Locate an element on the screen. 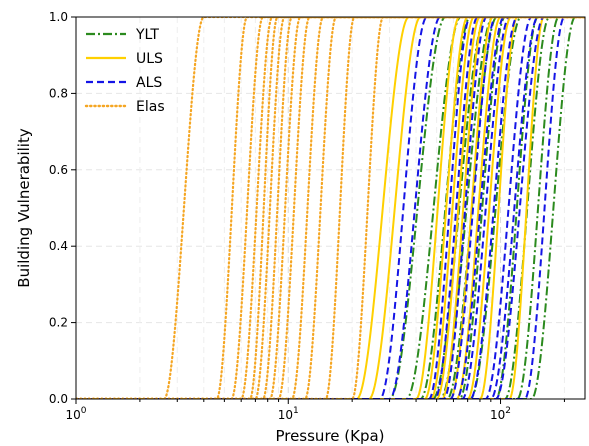 This screenshot has height=446, width=589. legend-label-als: ALS is located at coordinates (149, 83).